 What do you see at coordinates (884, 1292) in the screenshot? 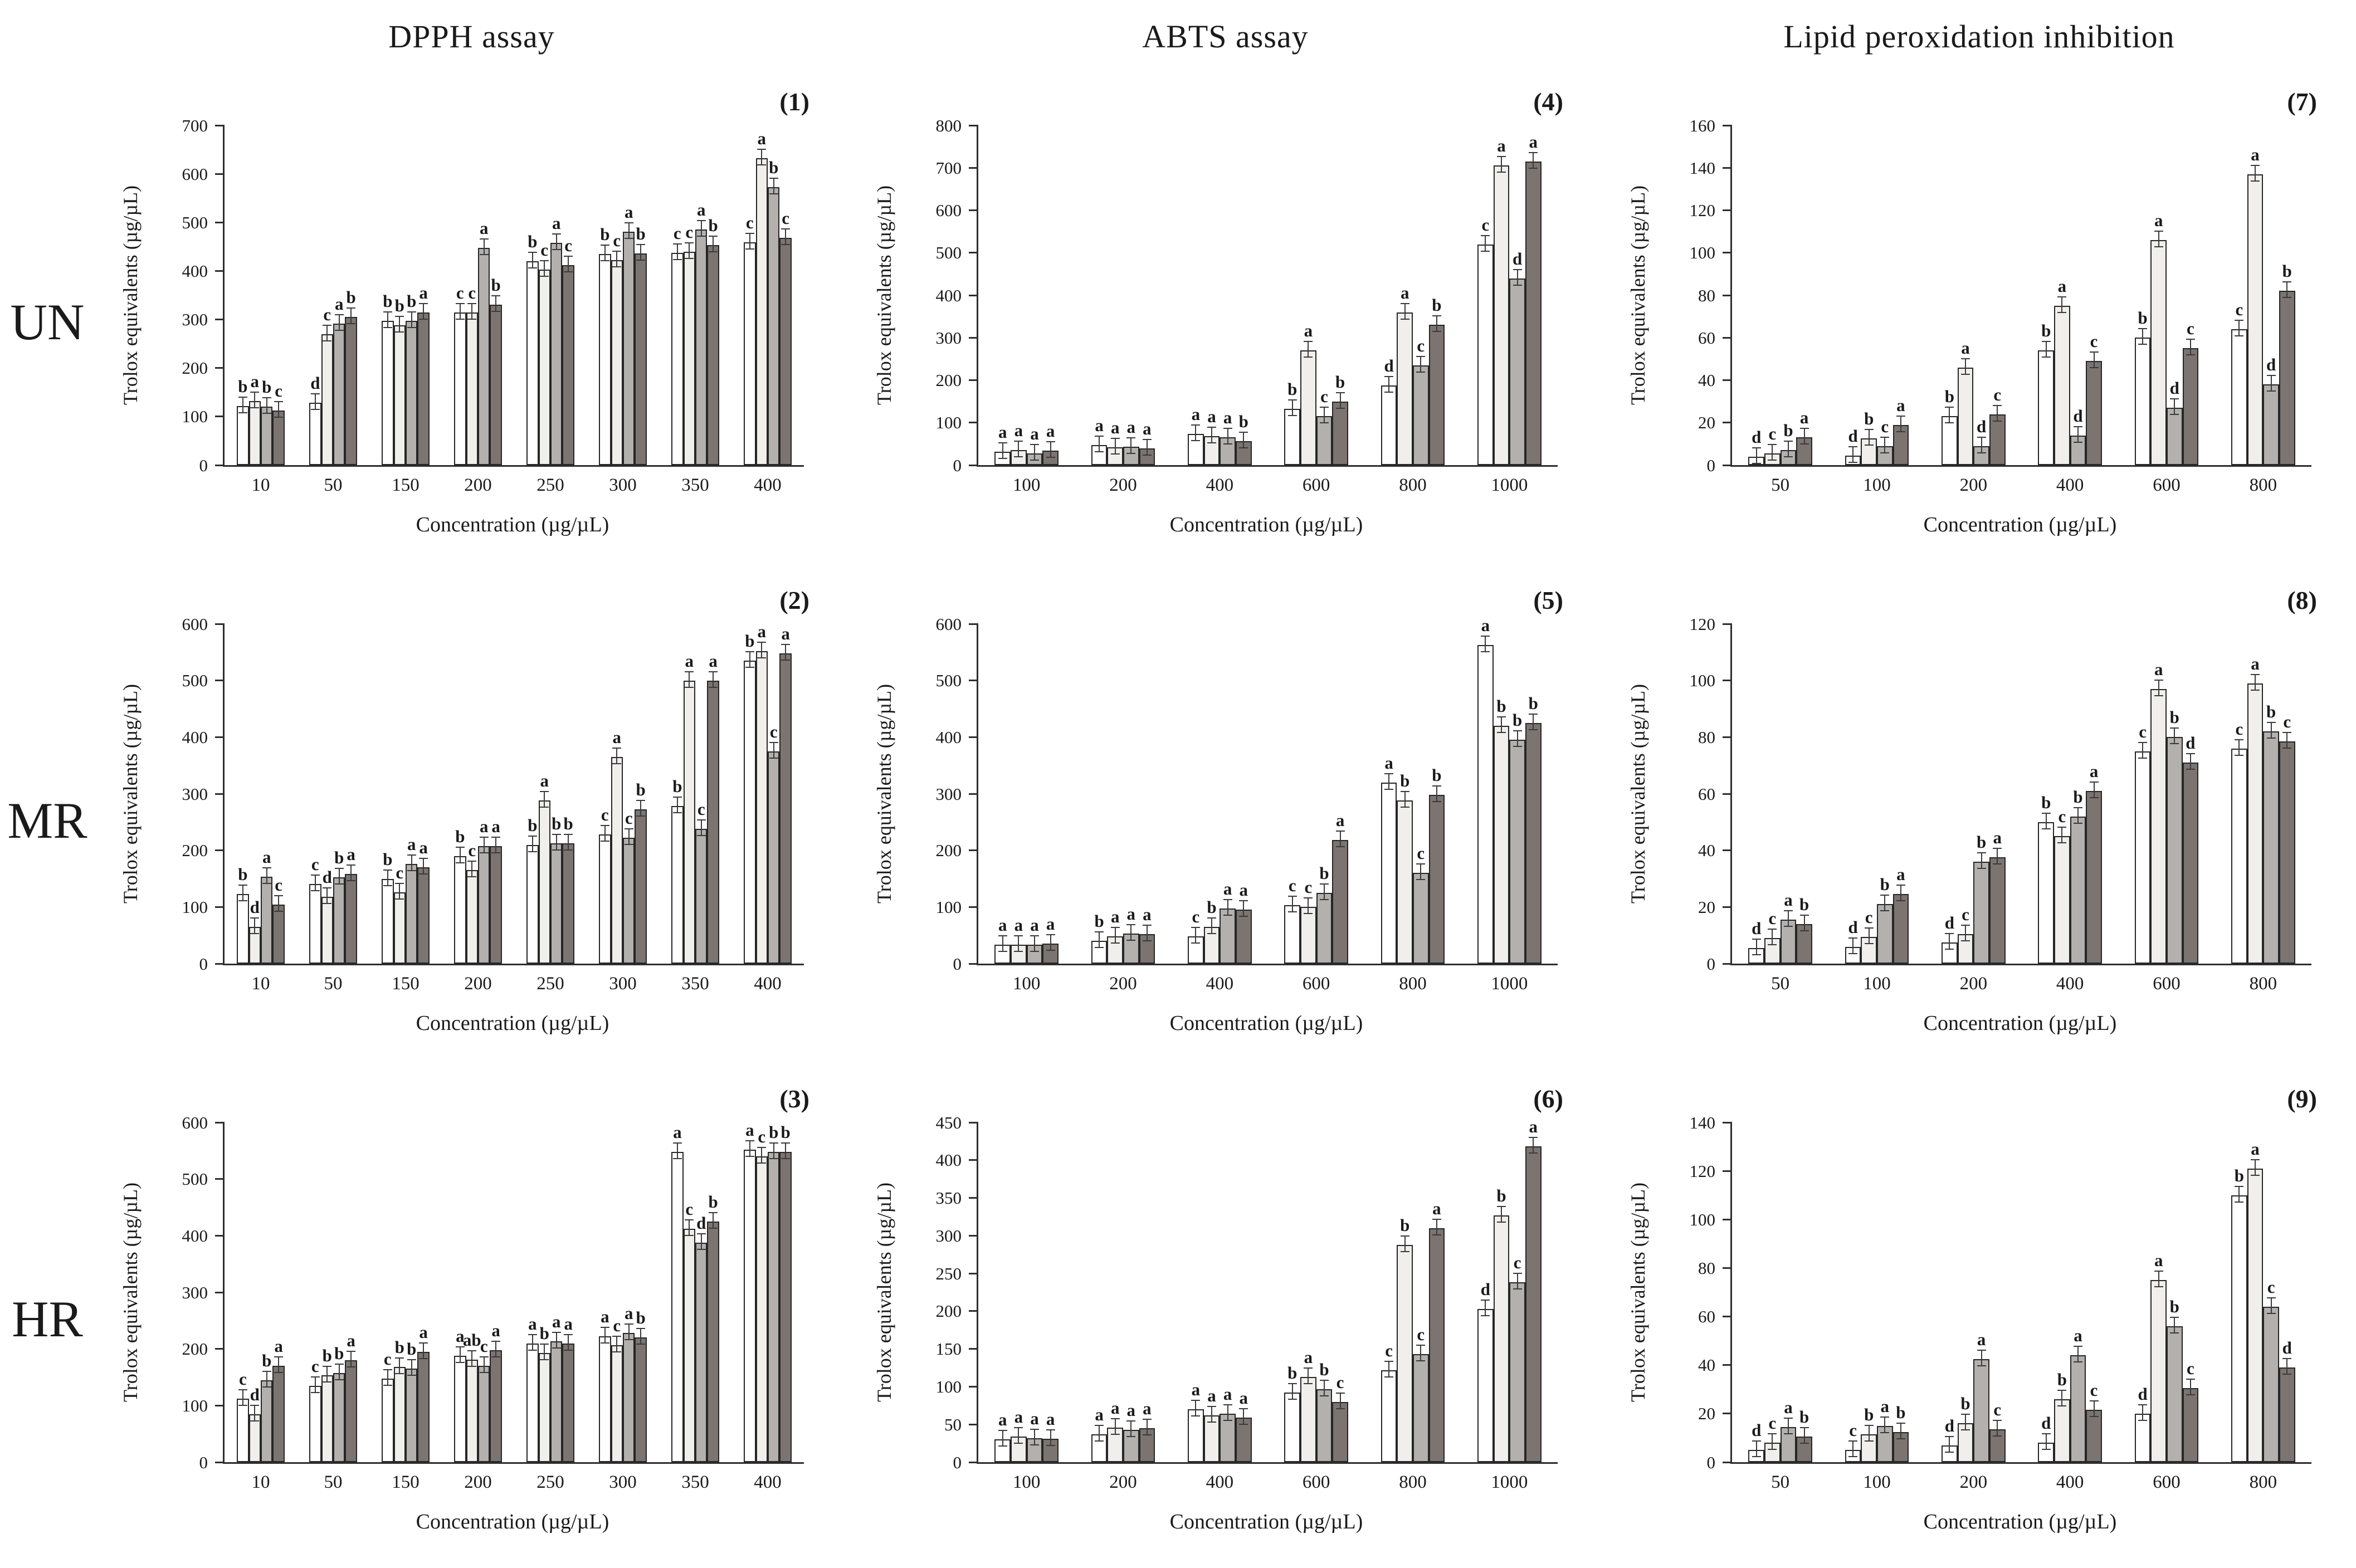
I see `y-axis-title: Trolox equivalents (µg/µL)` at bounding box center [884, 1292].